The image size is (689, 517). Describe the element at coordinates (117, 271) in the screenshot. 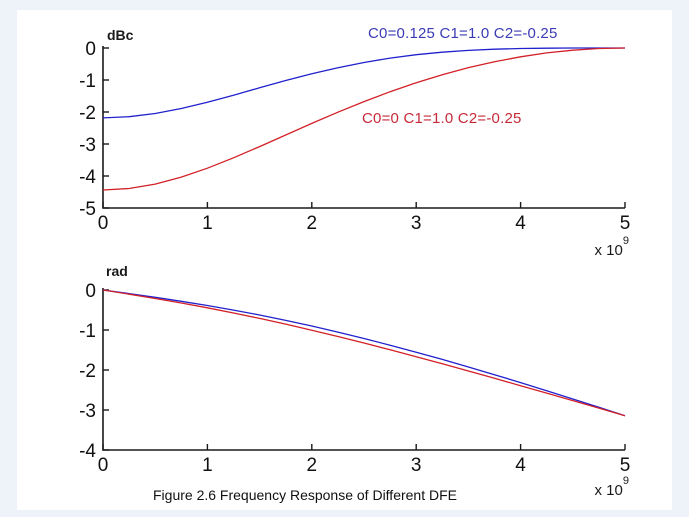

I see `bottom-plot-y-unit-label: rad` at that location.